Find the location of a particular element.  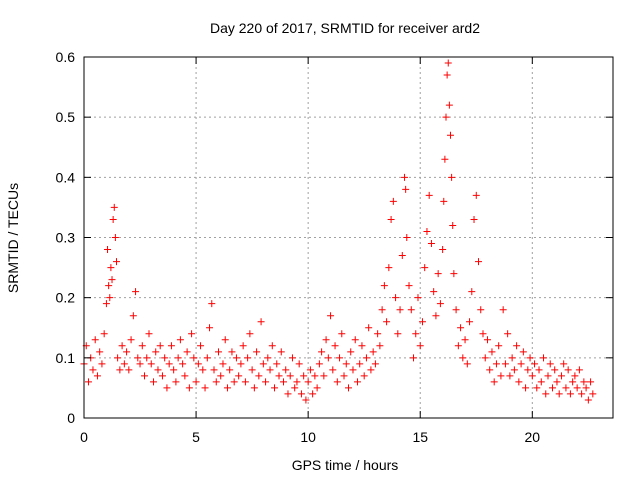

x-tick-label: 0 is located at coordinates (84, 437).